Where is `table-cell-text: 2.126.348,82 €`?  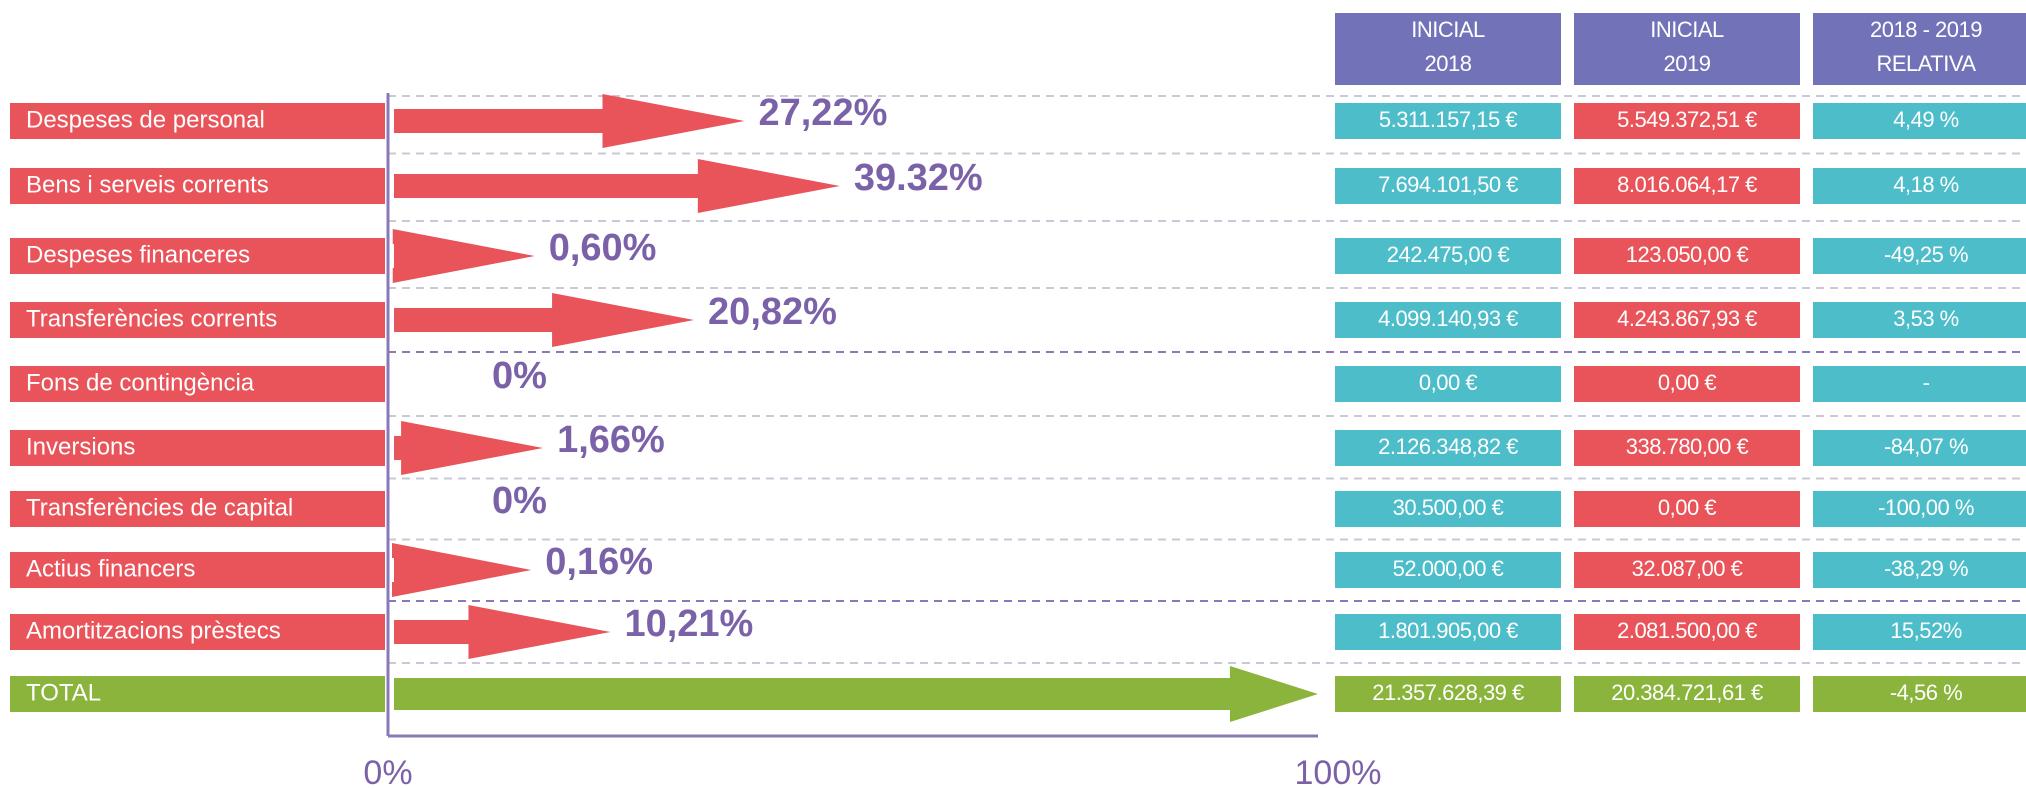 table-cell-text: 2.126.348,82 € is located at coordinates (1448, 446).